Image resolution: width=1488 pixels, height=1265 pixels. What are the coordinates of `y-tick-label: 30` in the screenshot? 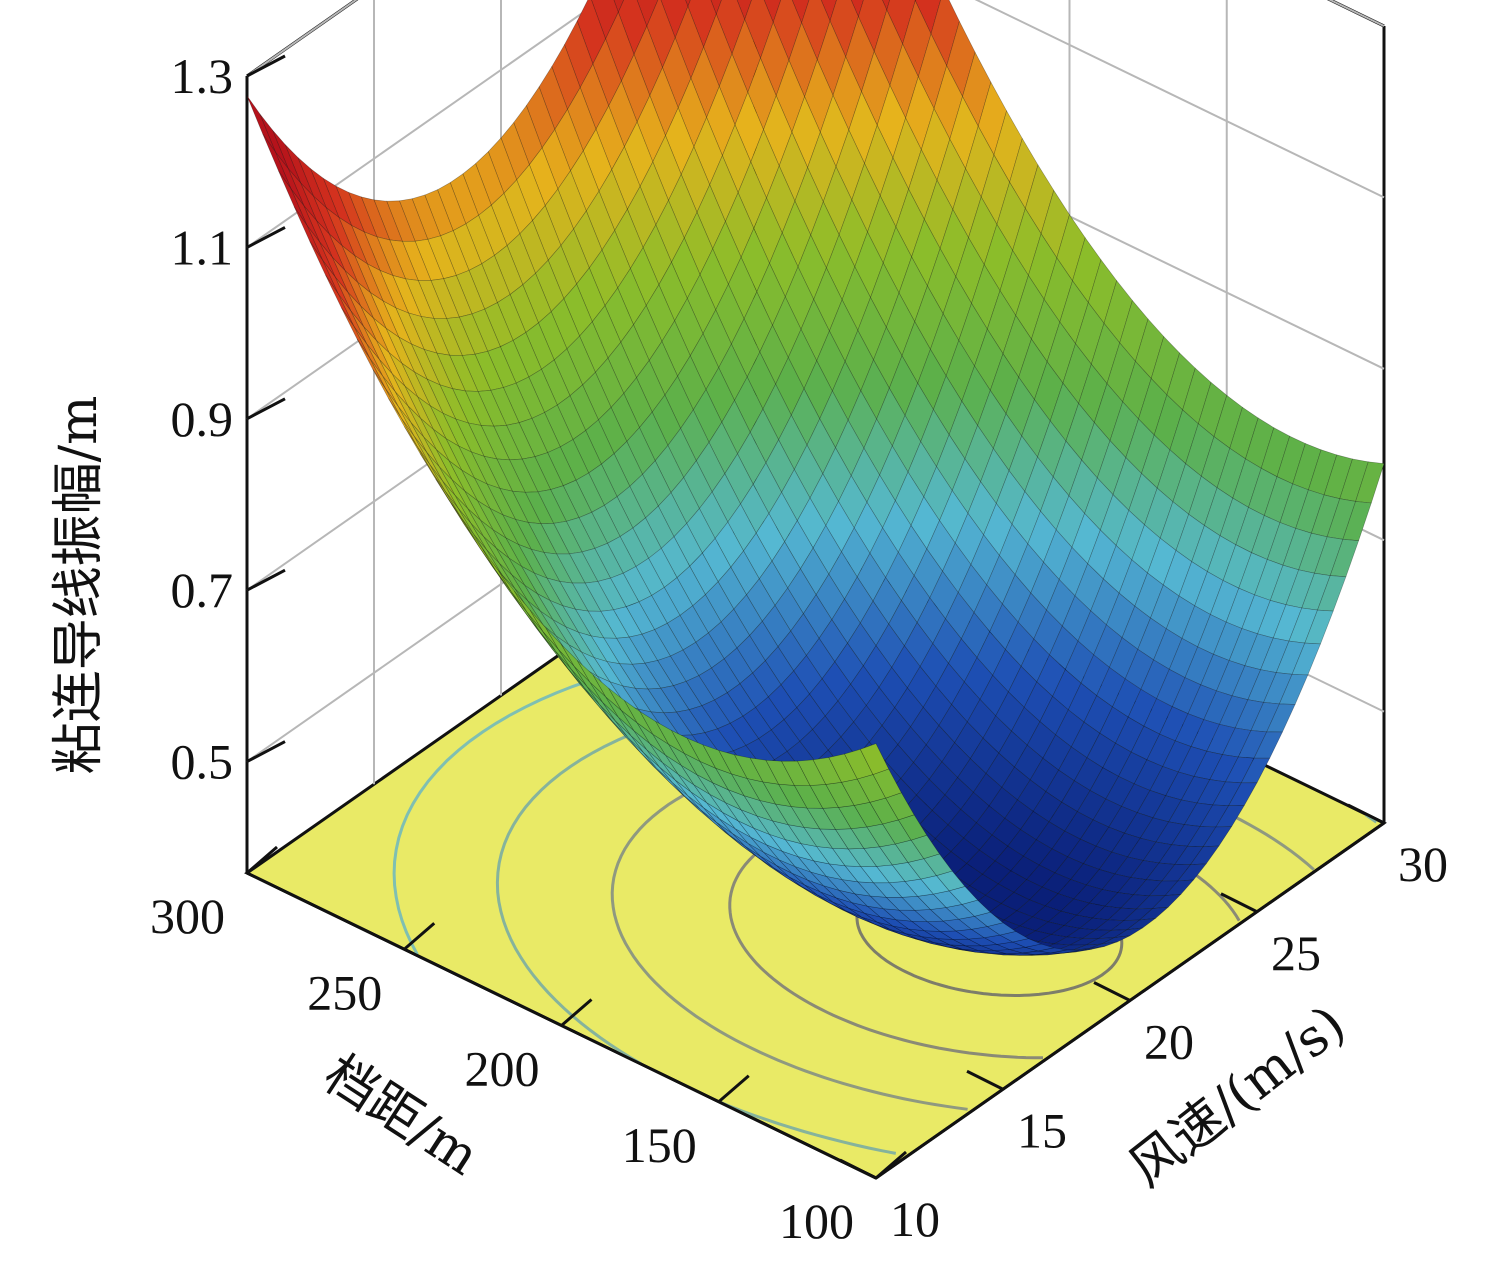 It's located at (1423, 864).